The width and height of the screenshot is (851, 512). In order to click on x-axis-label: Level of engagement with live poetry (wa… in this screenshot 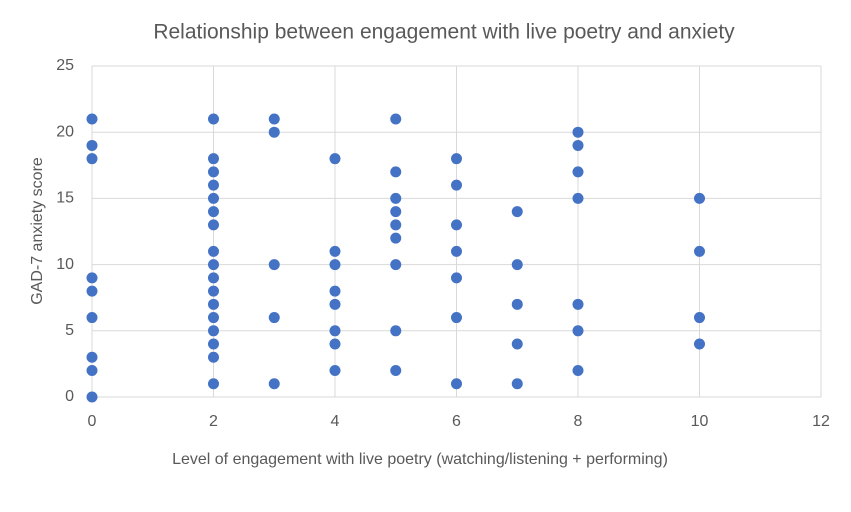, I will do `click(420, 459)`.